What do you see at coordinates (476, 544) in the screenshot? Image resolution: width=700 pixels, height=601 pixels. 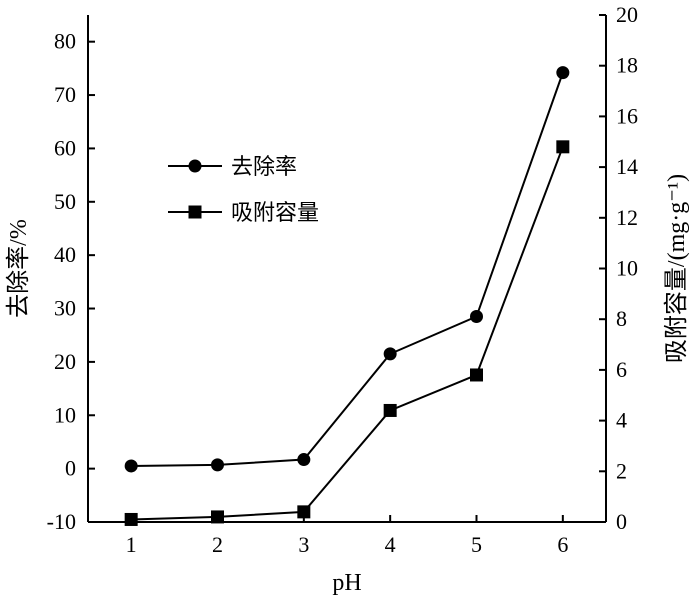 I see `x-tick-label: 5` at bounding box center [476, 544].